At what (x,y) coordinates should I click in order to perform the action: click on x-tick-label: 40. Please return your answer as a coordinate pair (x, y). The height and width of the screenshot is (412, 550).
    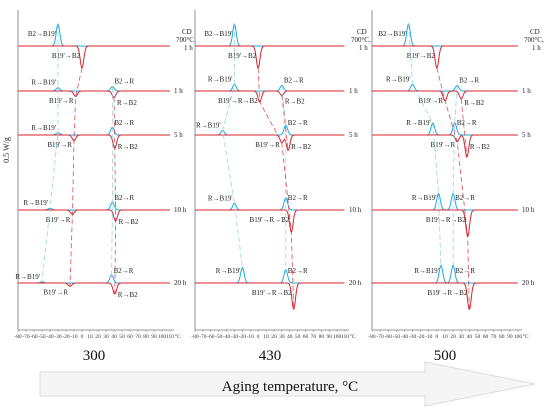
    Looking at the image, I should click on (470, 337).